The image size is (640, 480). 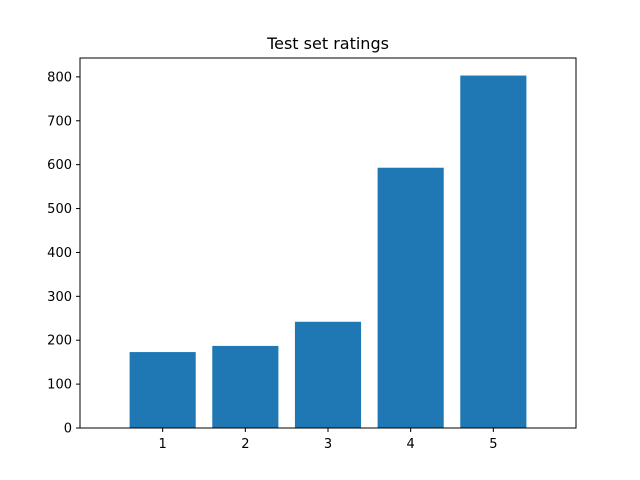 What do you see at coordinates (163, 444) in the screenshot?
I see `x-tick-label: 1` at bounding box center [163, 444].